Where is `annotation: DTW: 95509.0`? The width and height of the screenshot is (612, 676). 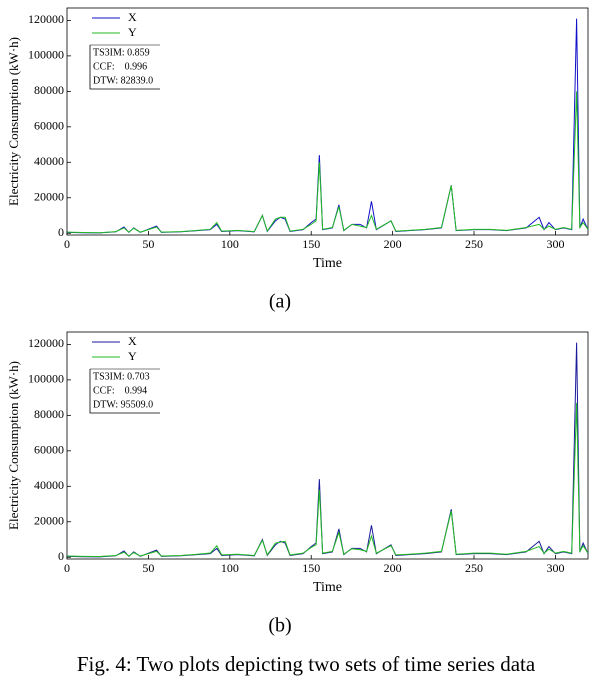 annotation: DTW: 95509.0 is located at coordinates (123, 404).